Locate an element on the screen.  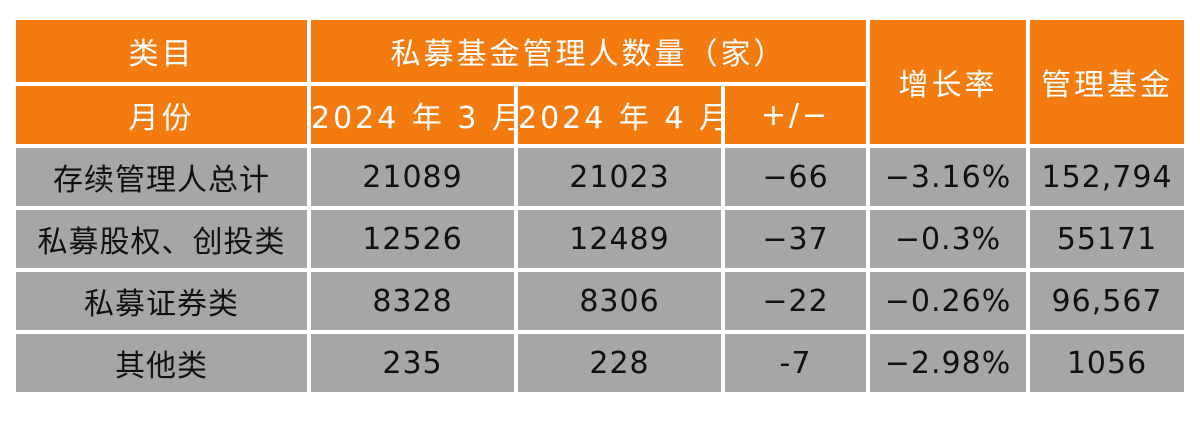
row-growth-rate: −2.98% is located at coordinates (948, 363).